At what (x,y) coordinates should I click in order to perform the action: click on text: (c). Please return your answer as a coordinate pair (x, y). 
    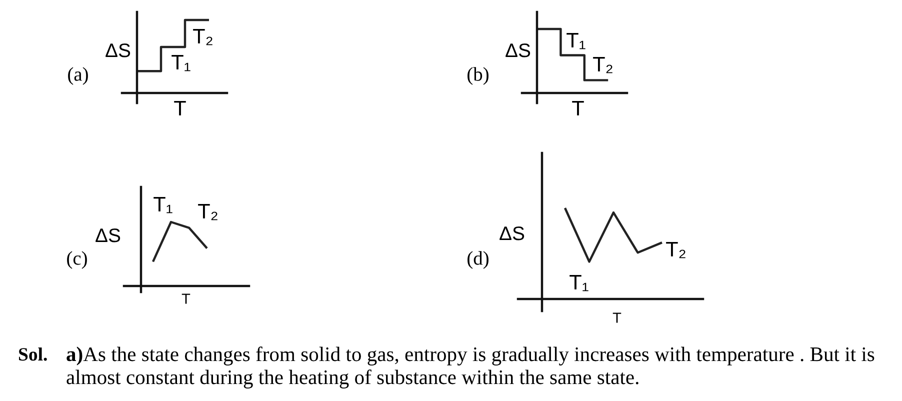
    Looking at the image, I should click on (77, 260).